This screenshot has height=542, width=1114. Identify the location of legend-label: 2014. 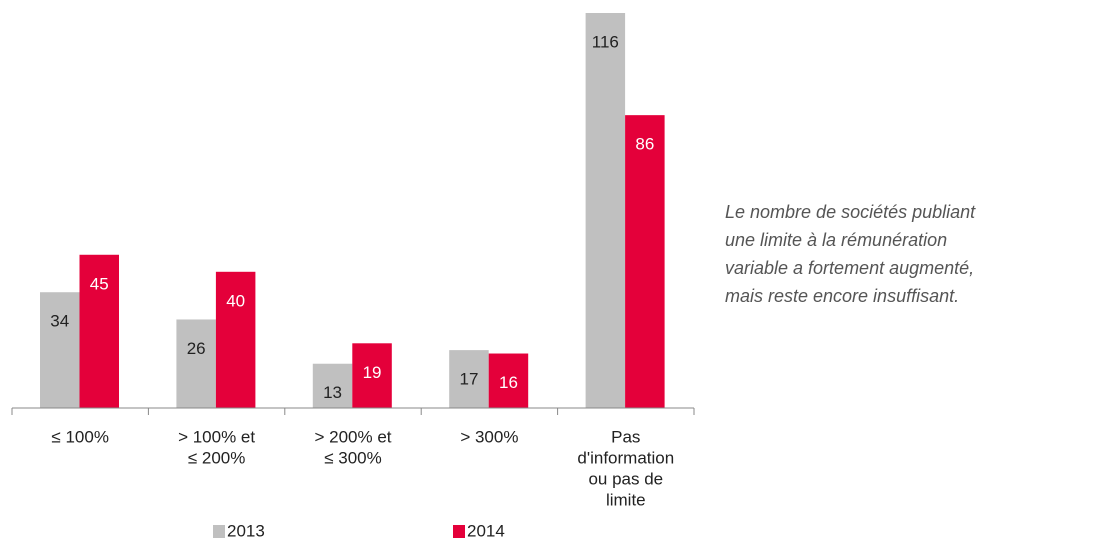
(486, 530).